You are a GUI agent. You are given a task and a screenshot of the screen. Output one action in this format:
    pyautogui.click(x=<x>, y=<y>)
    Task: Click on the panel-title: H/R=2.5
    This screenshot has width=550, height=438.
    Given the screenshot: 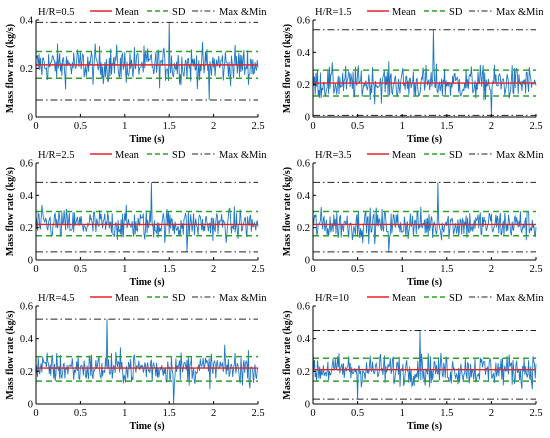 What is the action you would take?
    pyautogui.click(x=56, y=155)
    